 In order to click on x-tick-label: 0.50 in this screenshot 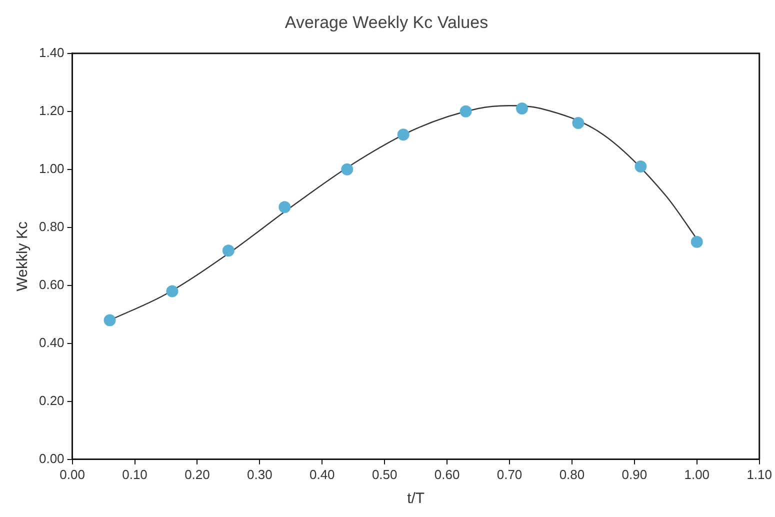, I will do `click(385, 474)`.